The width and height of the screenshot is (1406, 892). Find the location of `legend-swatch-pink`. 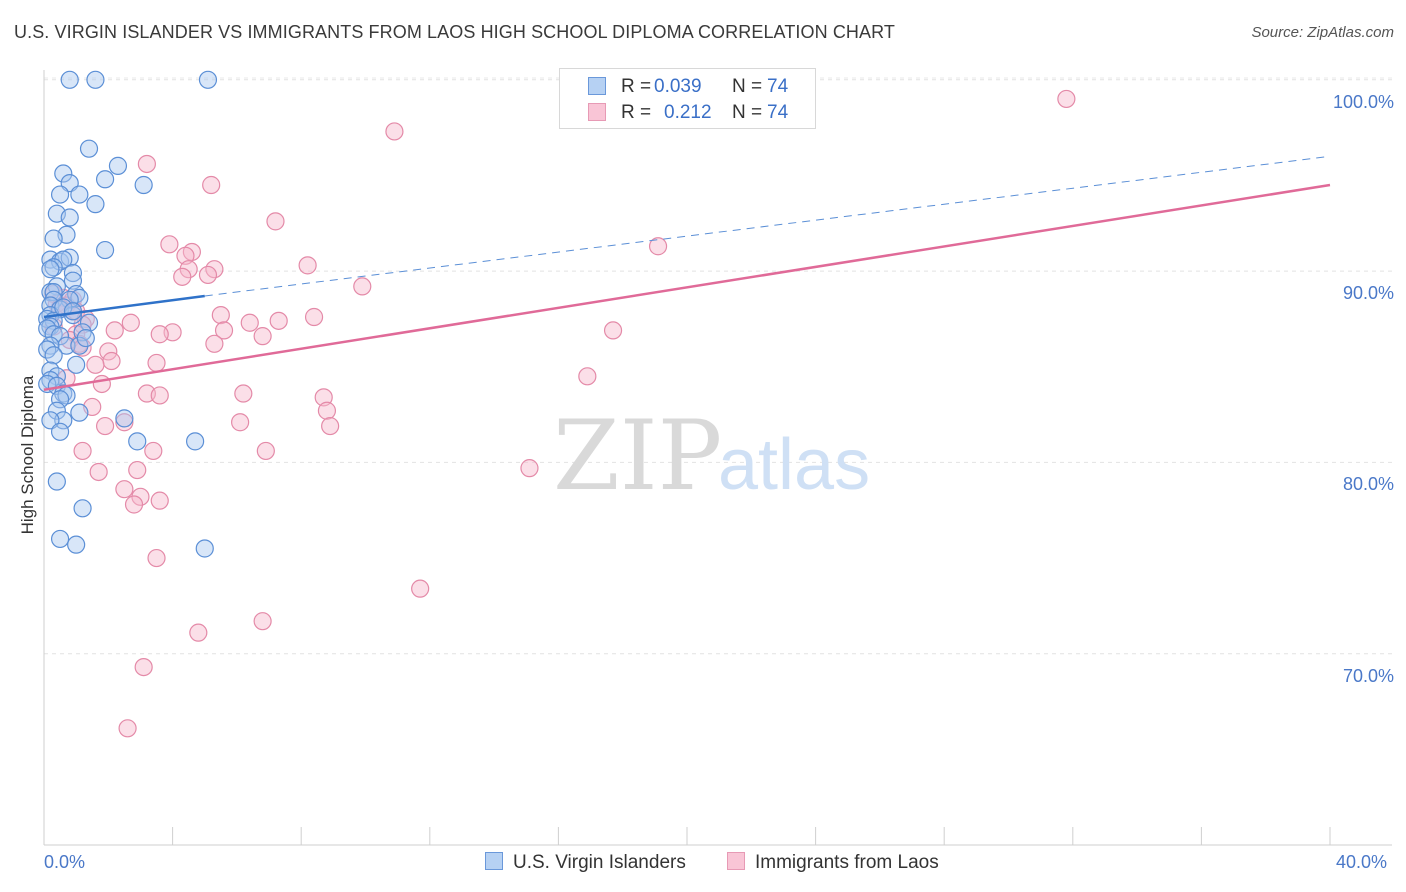

legend-swatch-pink is located at coordinates (597, 112).